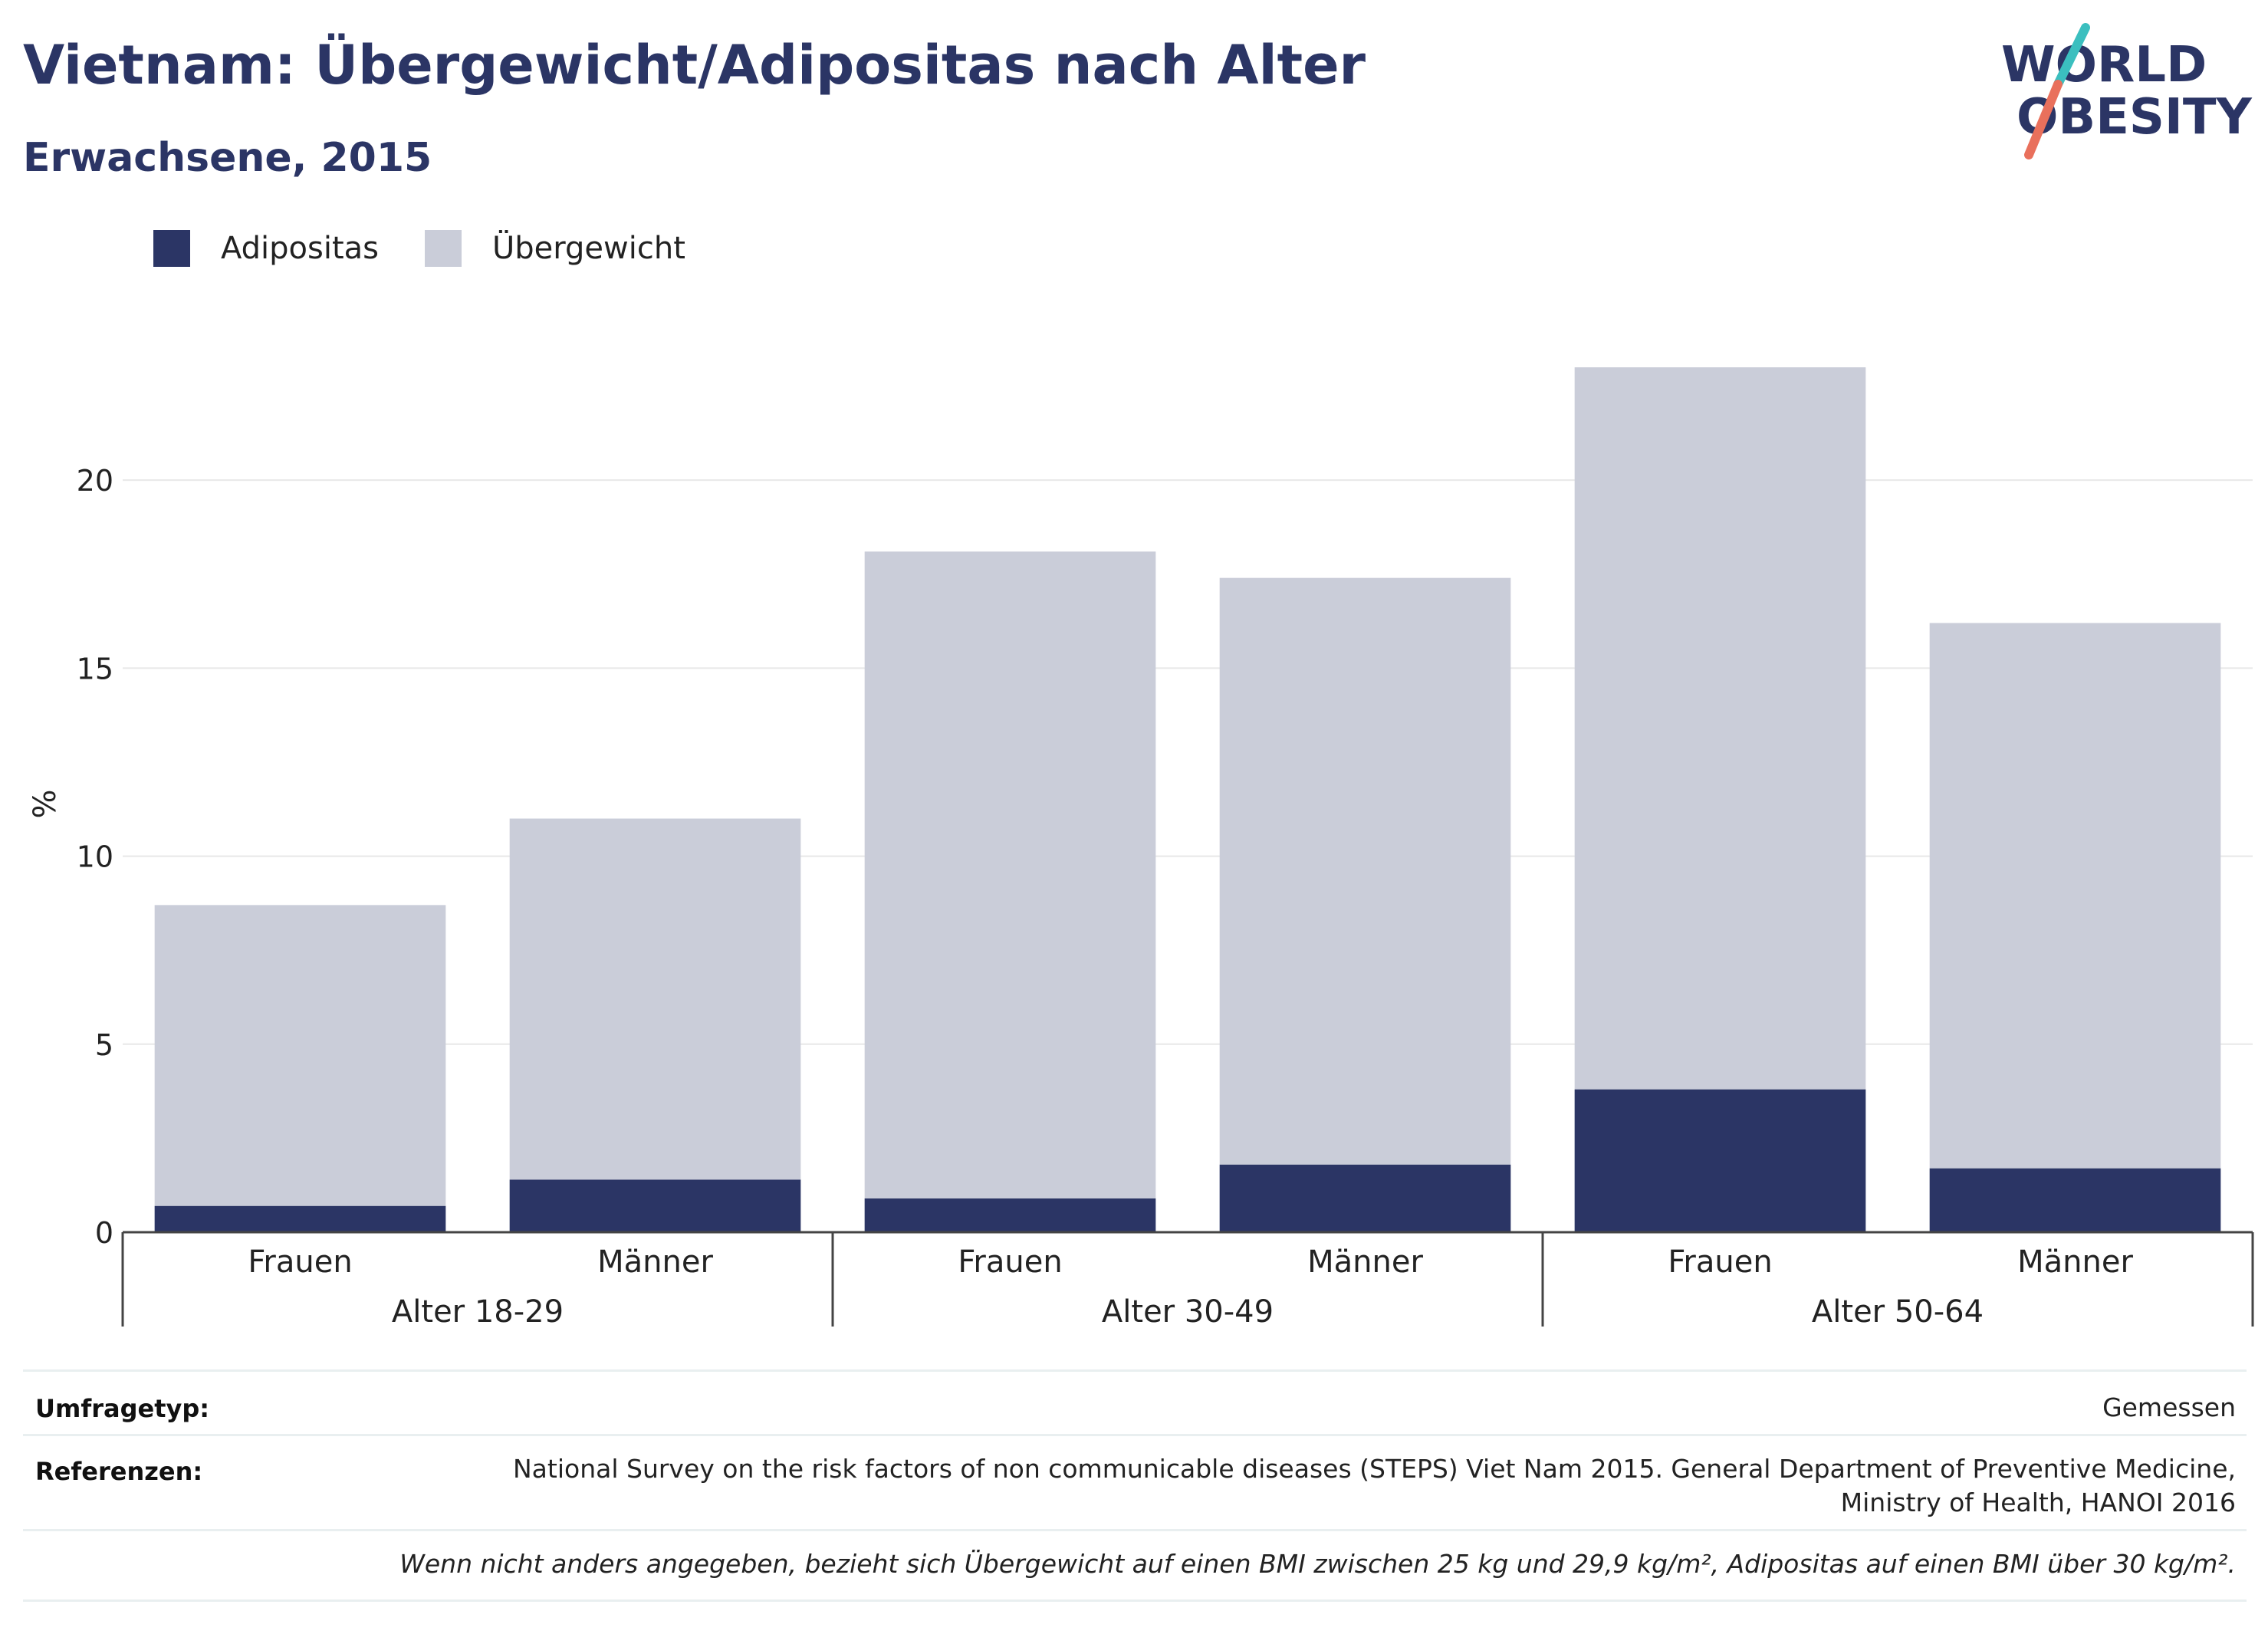 The width and height of the screenshot is (2268, 1634). Describe the element at coordinates (2057, 91) in the screenshot. I see `logo-slash-icon` at that location.